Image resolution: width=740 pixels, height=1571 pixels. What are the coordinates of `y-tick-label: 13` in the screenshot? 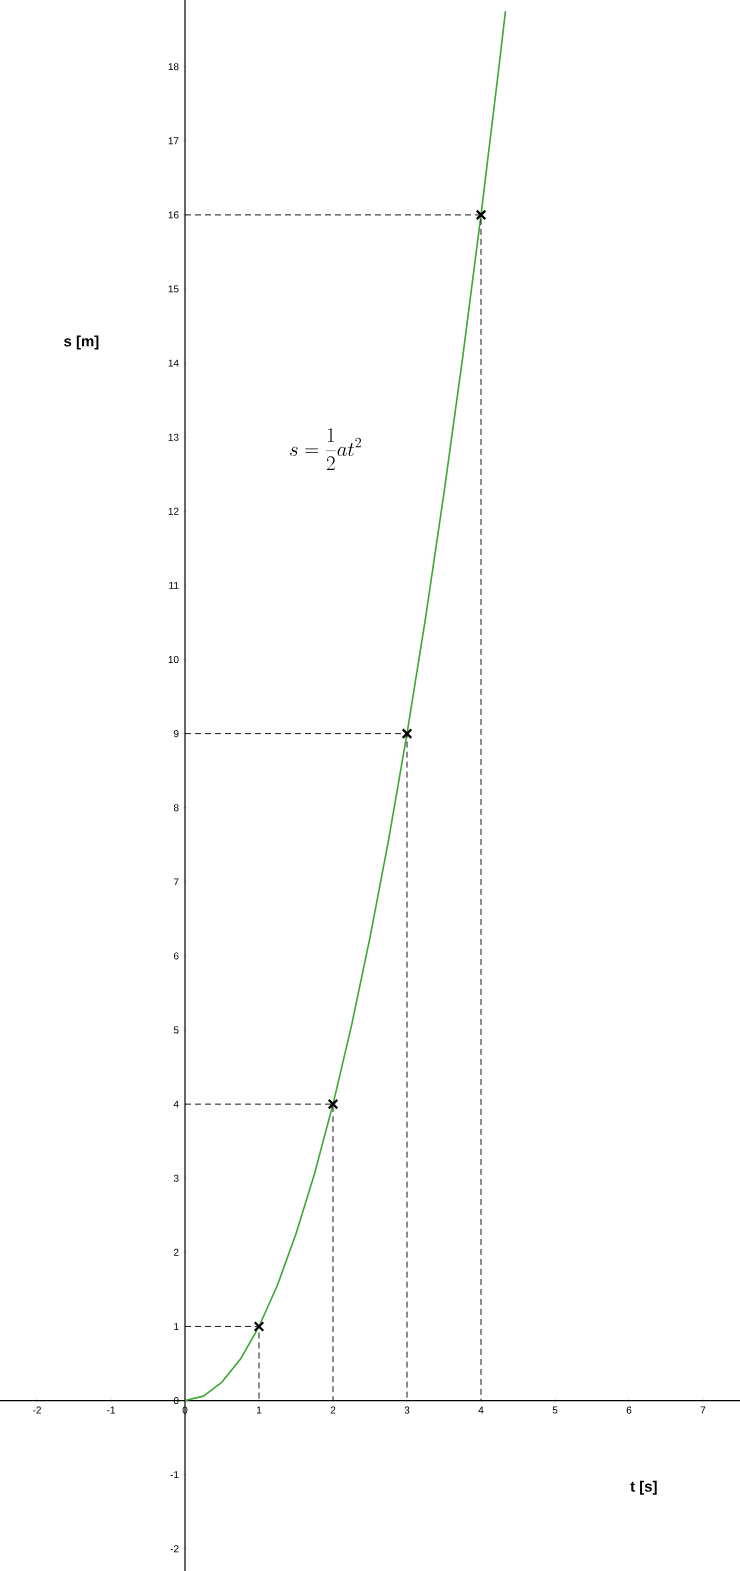 It's located at (173, 437).